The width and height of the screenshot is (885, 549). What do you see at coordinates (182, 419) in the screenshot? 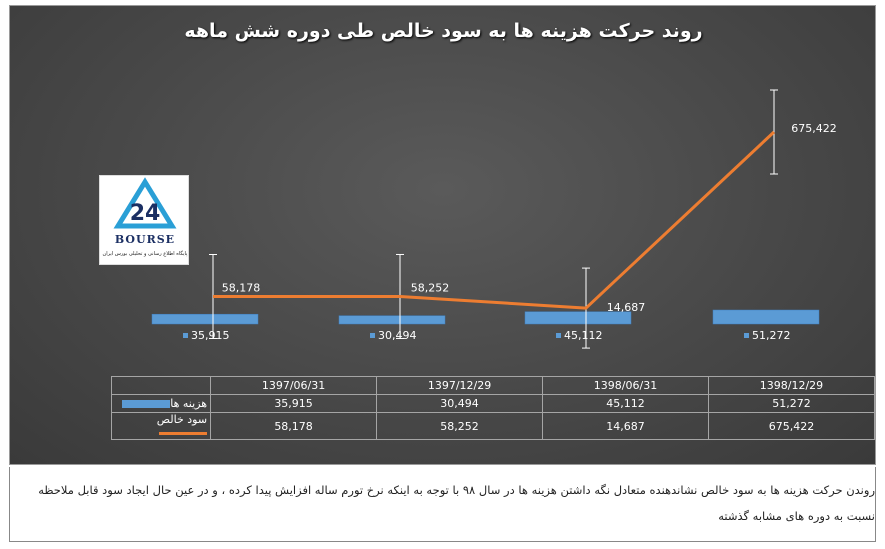
I see `legend-profit-label: سود خالص` at bounding box center [182, 419].